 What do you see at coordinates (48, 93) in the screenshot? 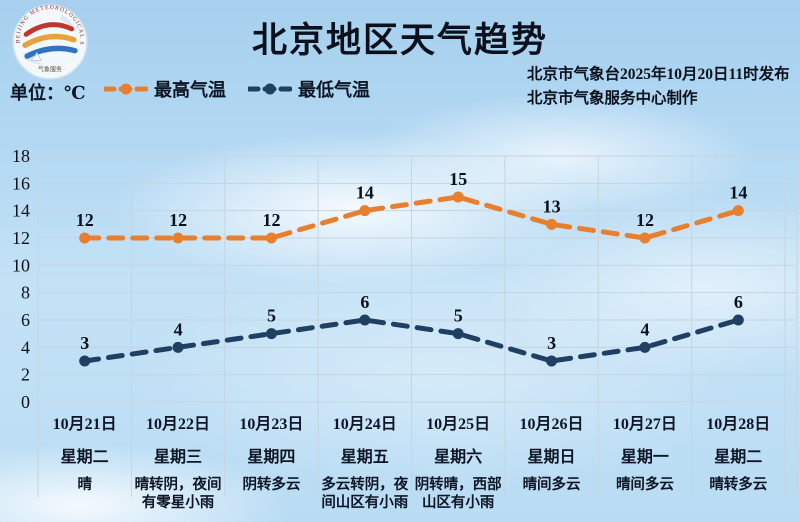
I see `unit-label: 单位：℃` at bounding box center [48, 93].